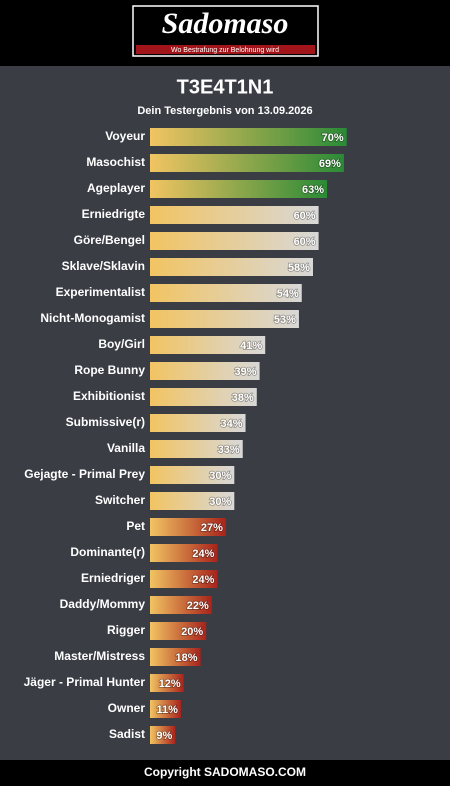 The image size is (450, 786). I want to click on value-label: 27%, so click(212, 528).